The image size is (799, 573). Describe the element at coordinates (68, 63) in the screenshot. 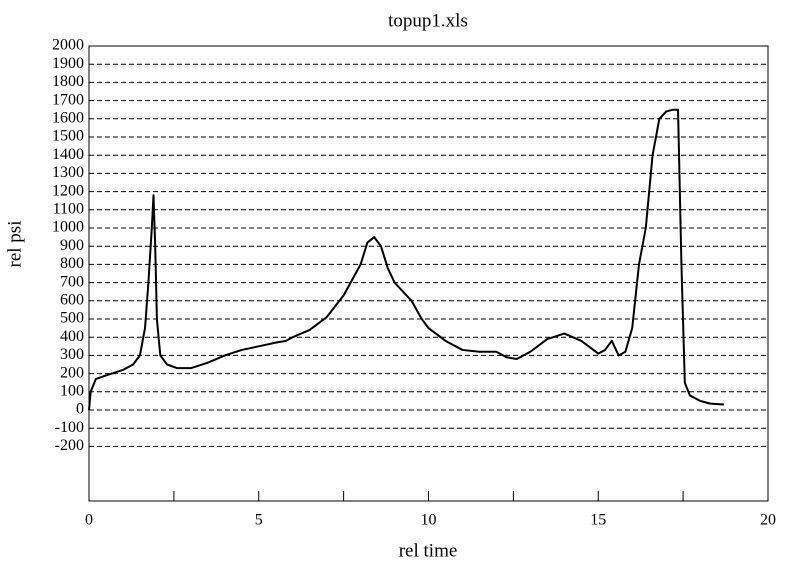

I see `y-tick-label: 1900` at that location.